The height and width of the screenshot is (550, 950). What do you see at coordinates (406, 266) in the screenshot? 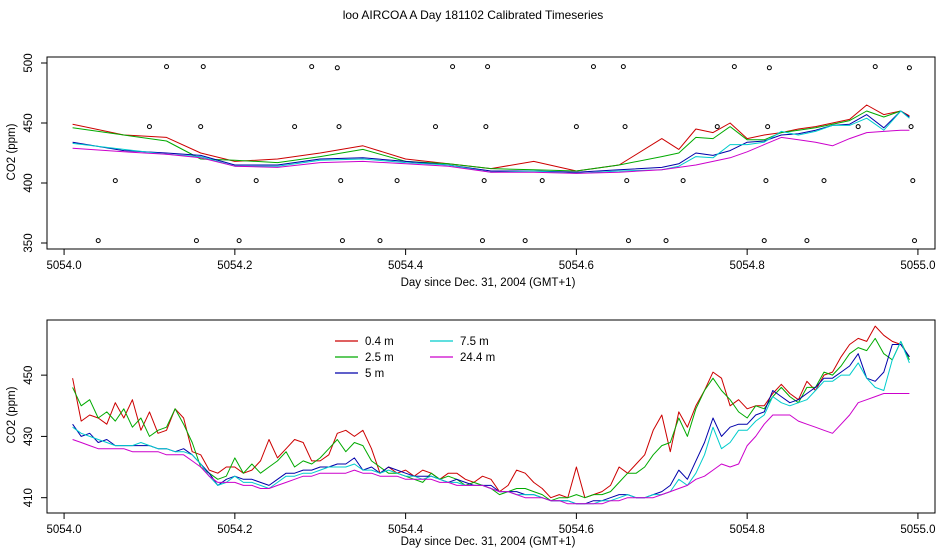
I see `top-xtick-label: 5054.4` at bounding box center [406, 266].